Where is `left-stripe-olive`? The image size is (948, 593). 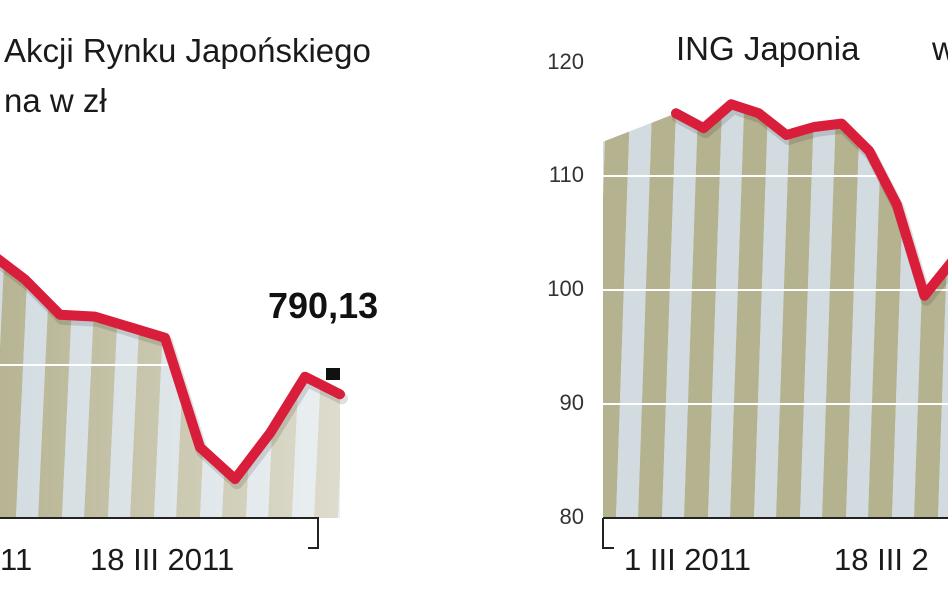 left-stripe-olive is located at coordinates (379, 369).